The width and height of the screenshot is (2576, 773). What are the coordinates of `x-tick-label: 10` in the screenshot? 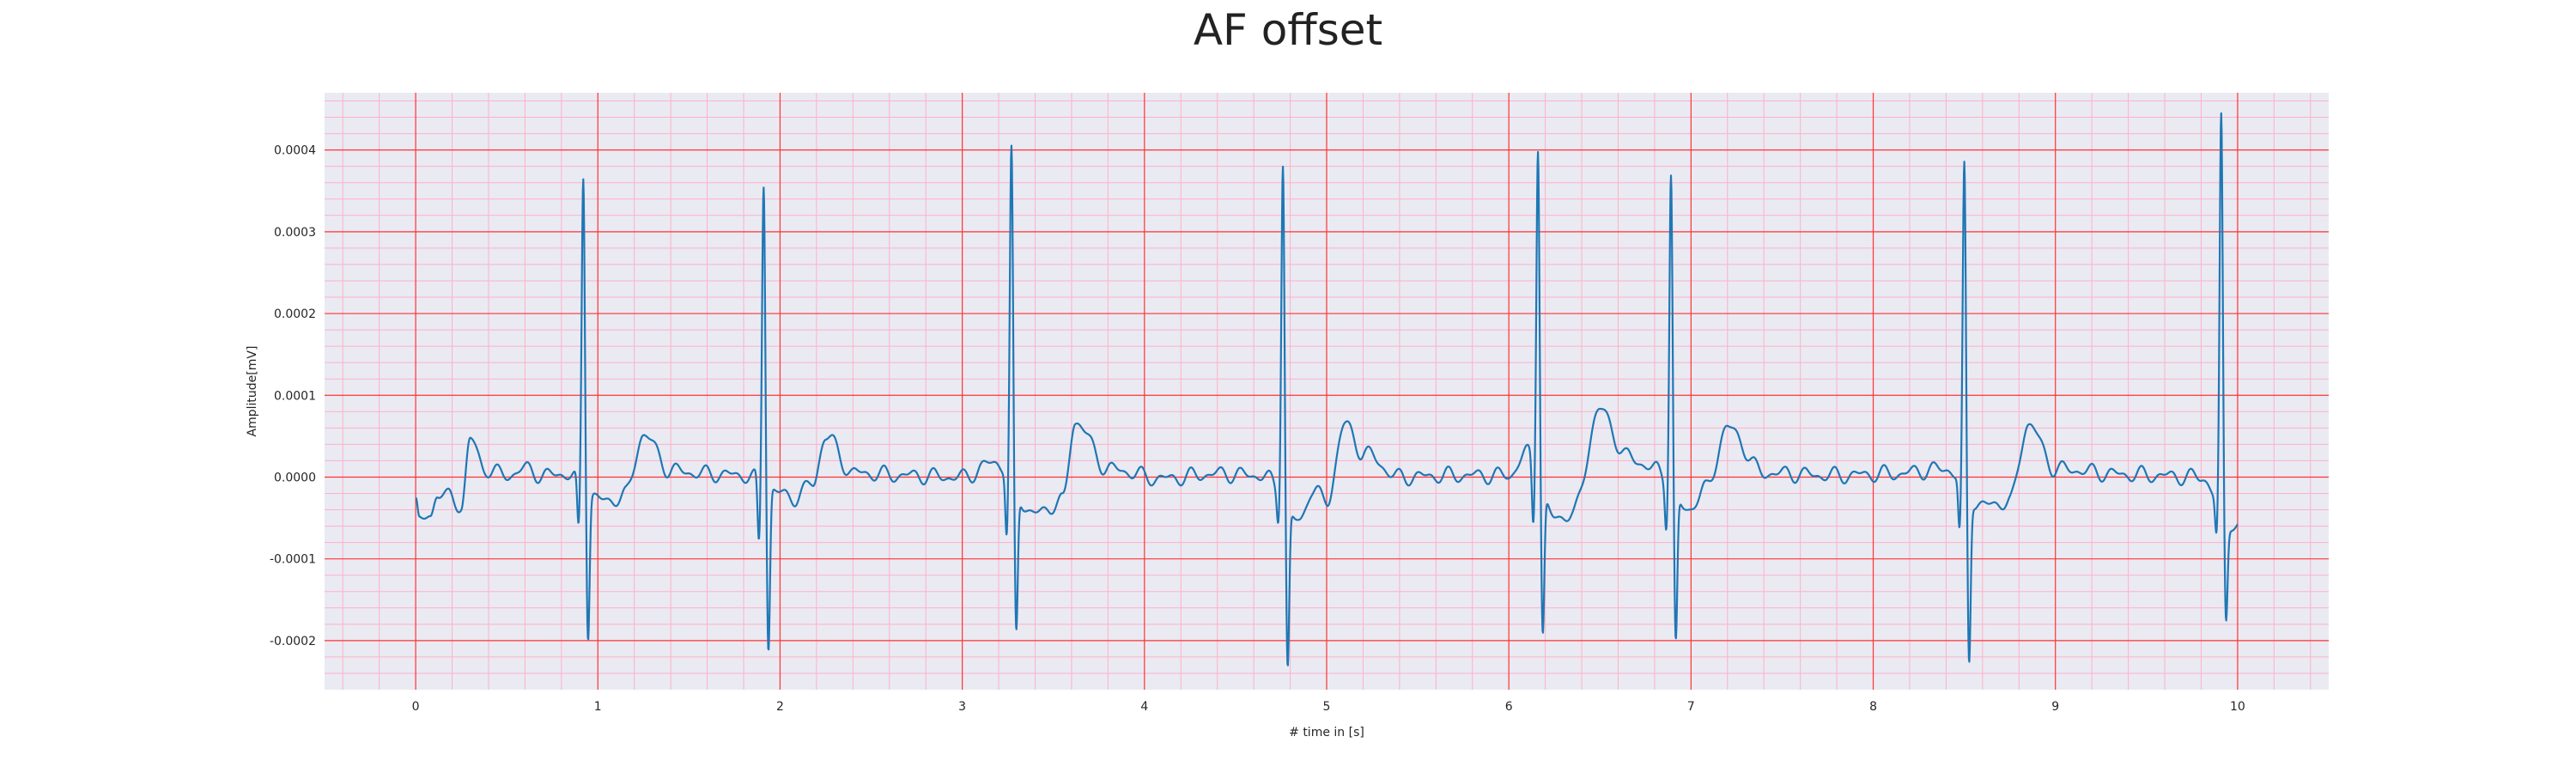 It's located at (2237, 707).